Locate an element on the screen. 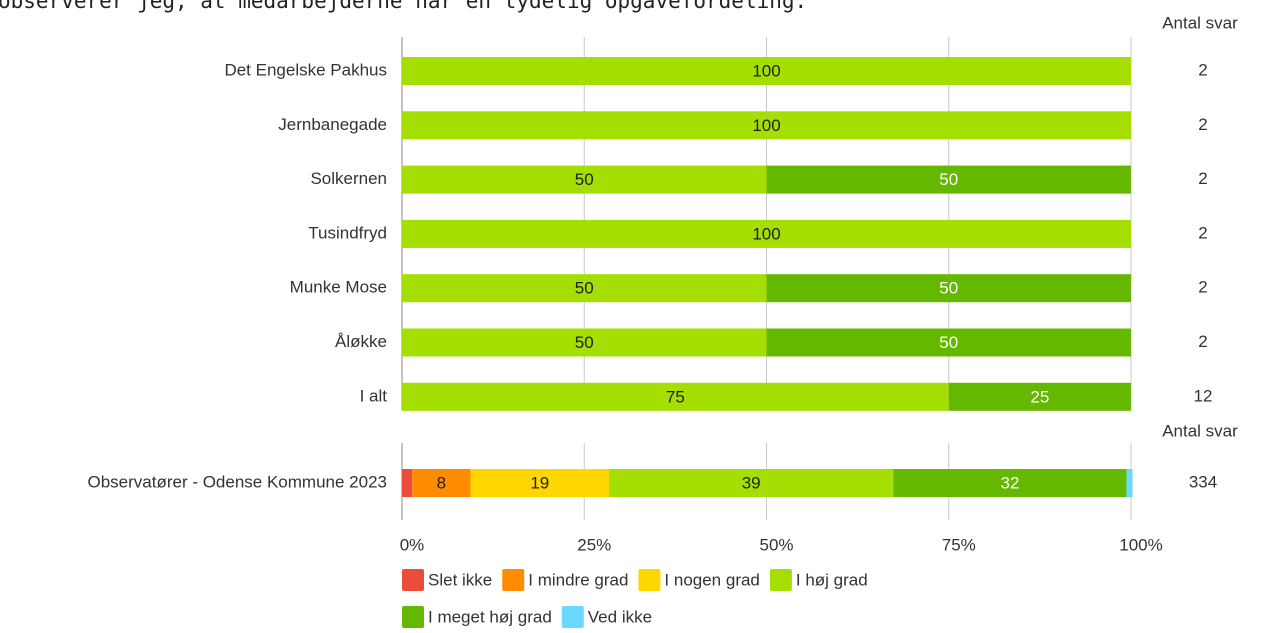 Image resolution: width=1264 pixels, height=633 pixels. category-label: Jernbanegade is located at coordinates (332, 124).